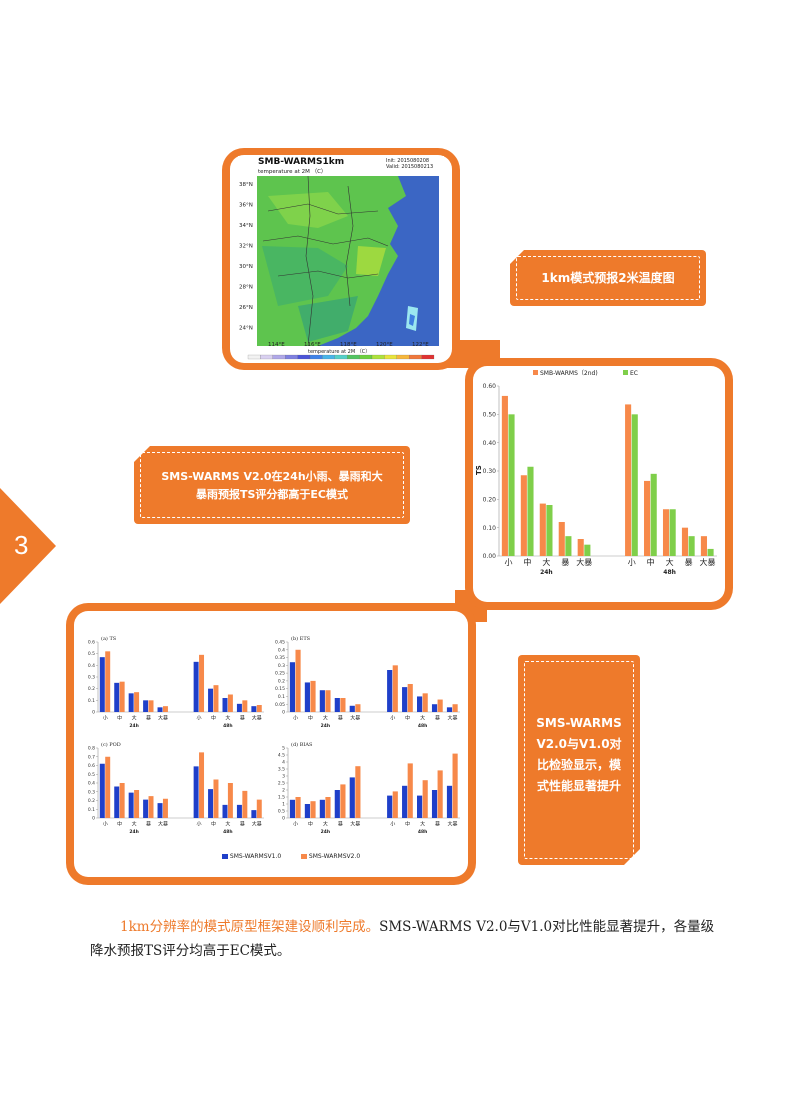 The image size is (800, 1118). I want to click on x-tick-label: 中, so click(213, 824).